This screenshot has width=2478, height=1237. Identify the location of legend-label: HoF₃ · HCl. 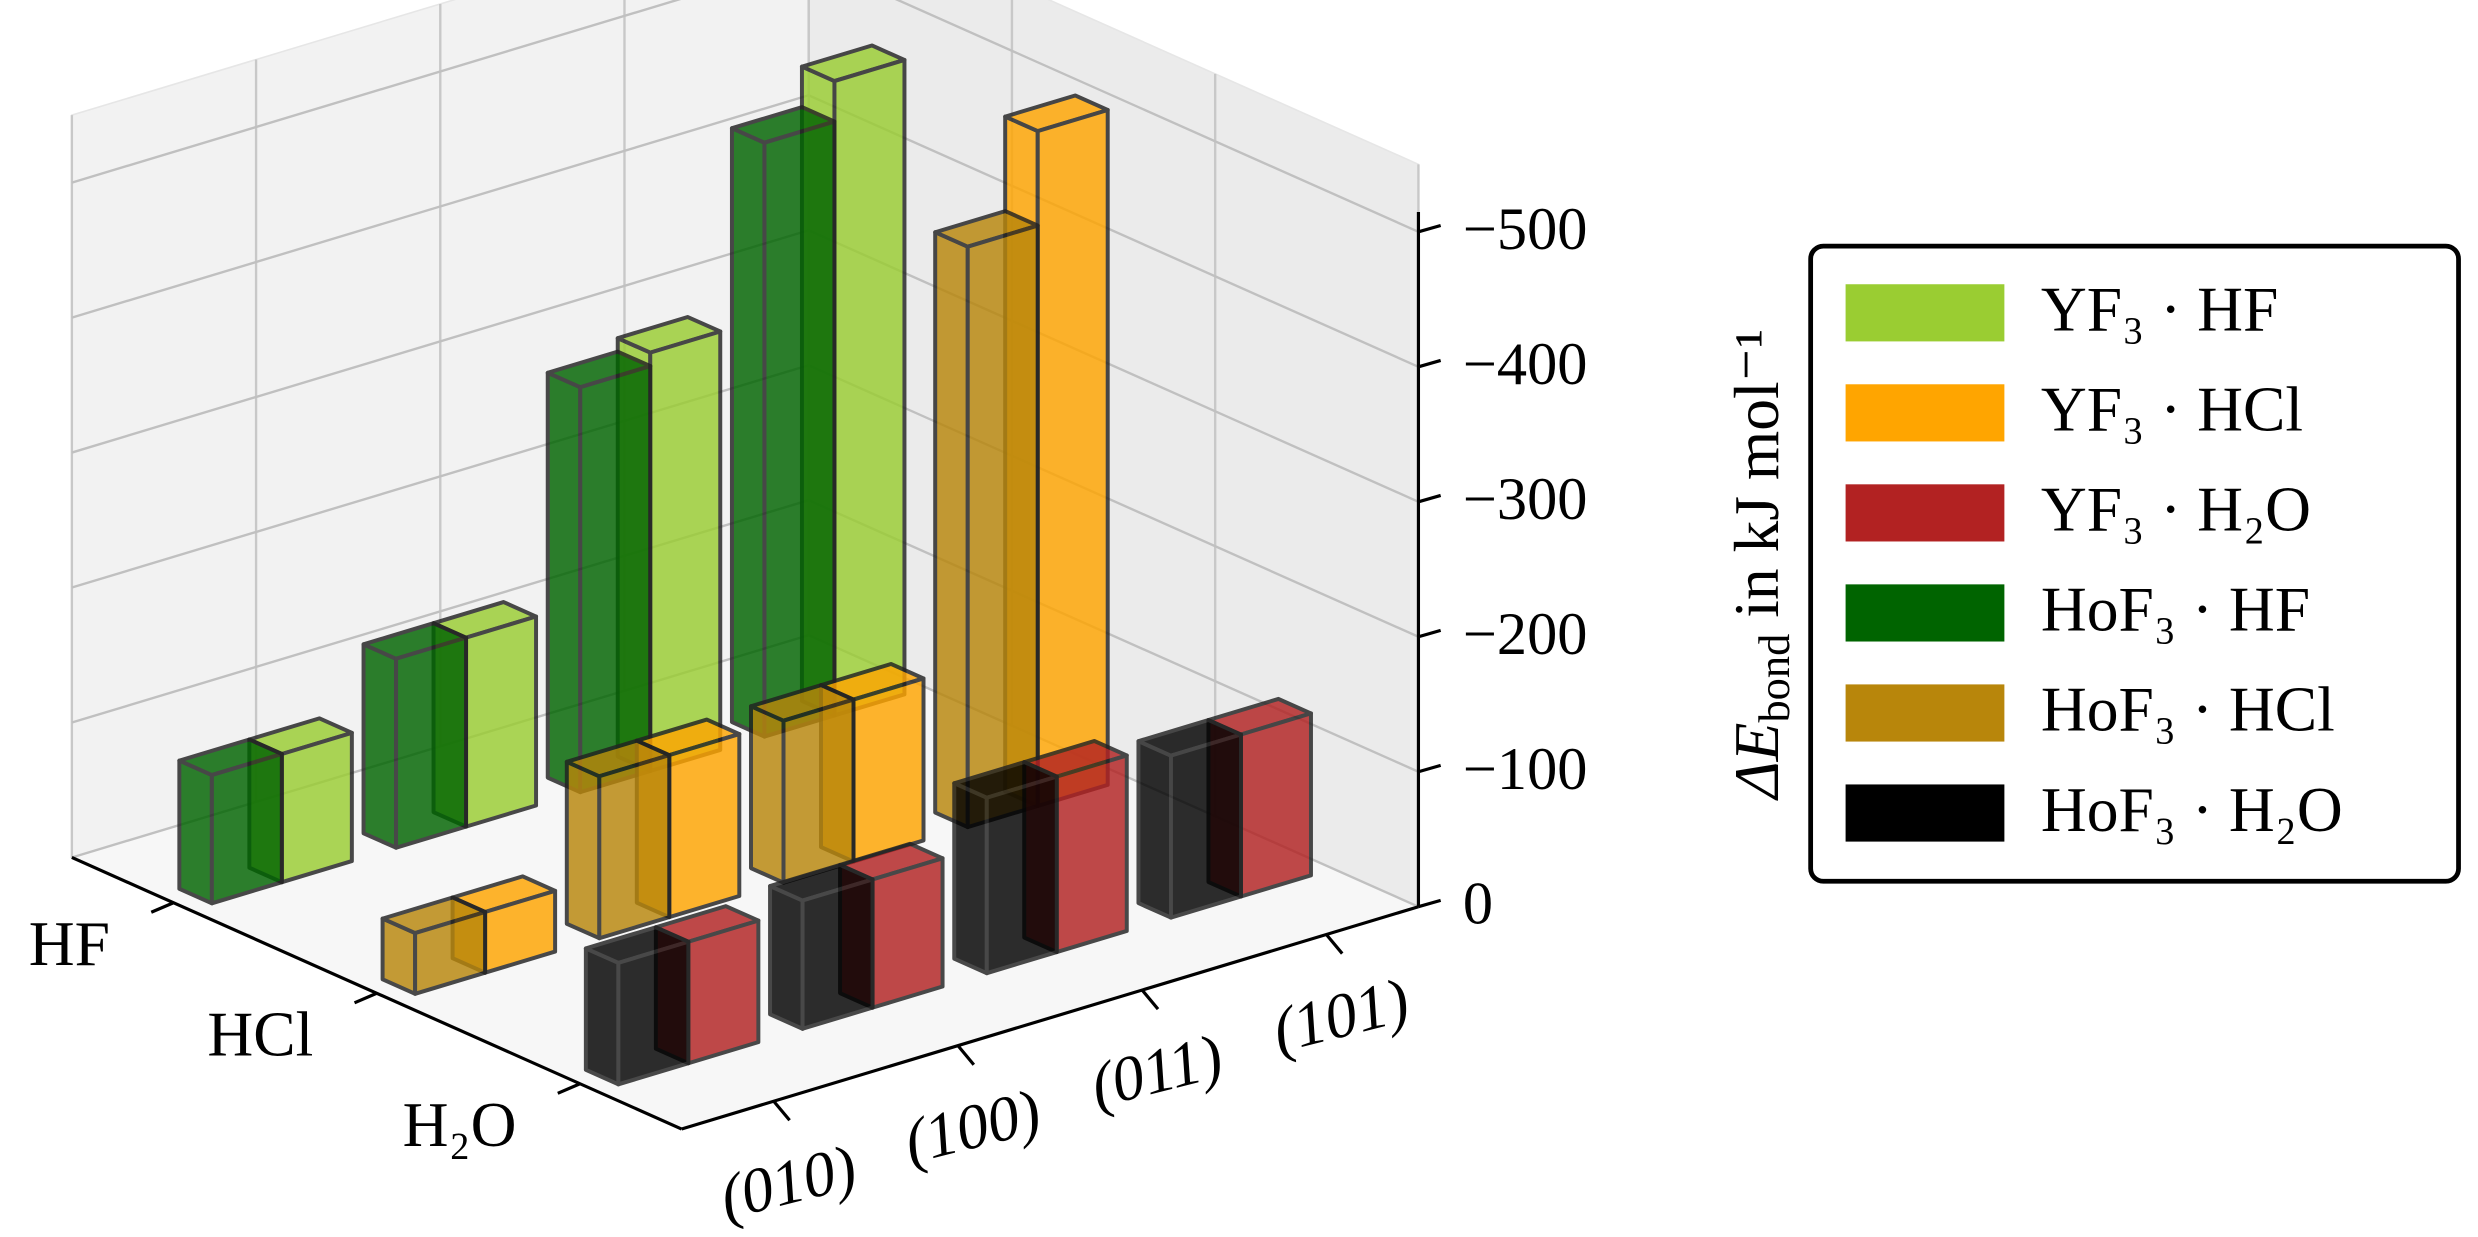
(2188, 709).